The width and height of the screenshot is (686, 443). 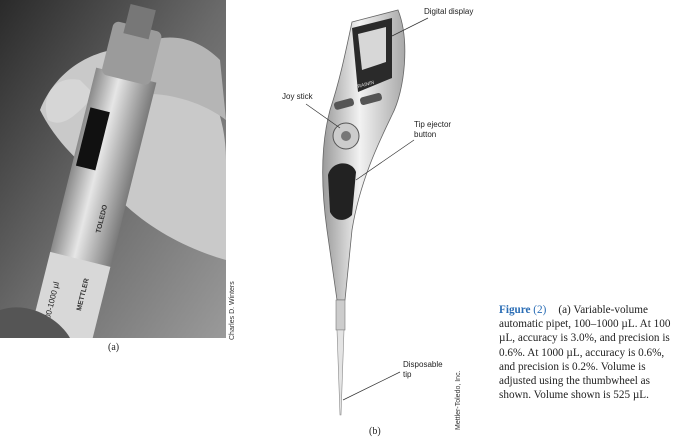 I want to click on photo-credit: Mettler-Toledo, Inc., so click(x=458, y=400).